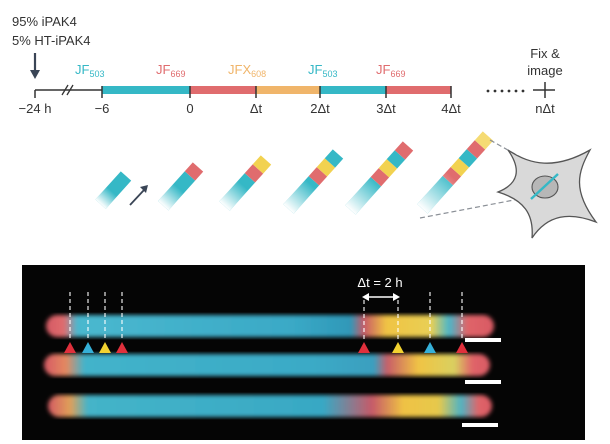 The image size is (610, 444). What do you see at coordinates (35, 108) in the screenshot?
I see `tick-label-minus-24h: −24 h` at bounding box center [35, 108].